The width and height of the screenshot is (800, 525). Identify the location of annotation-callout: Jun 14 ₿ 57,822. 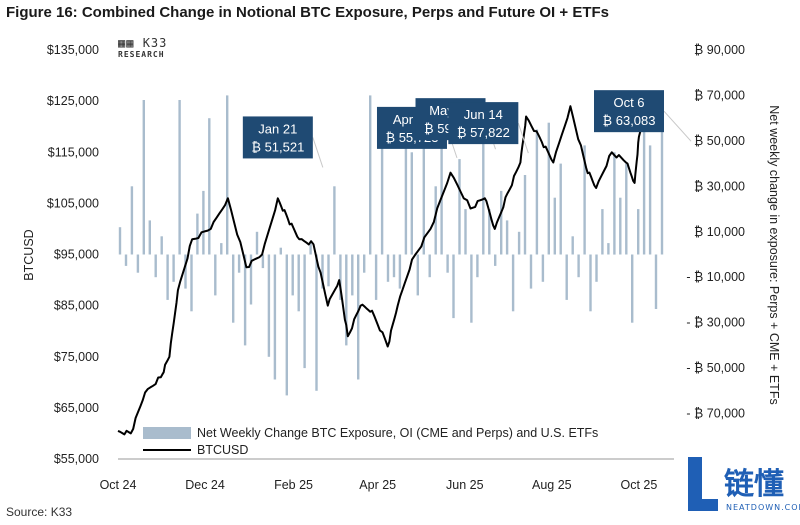
(488, 128).